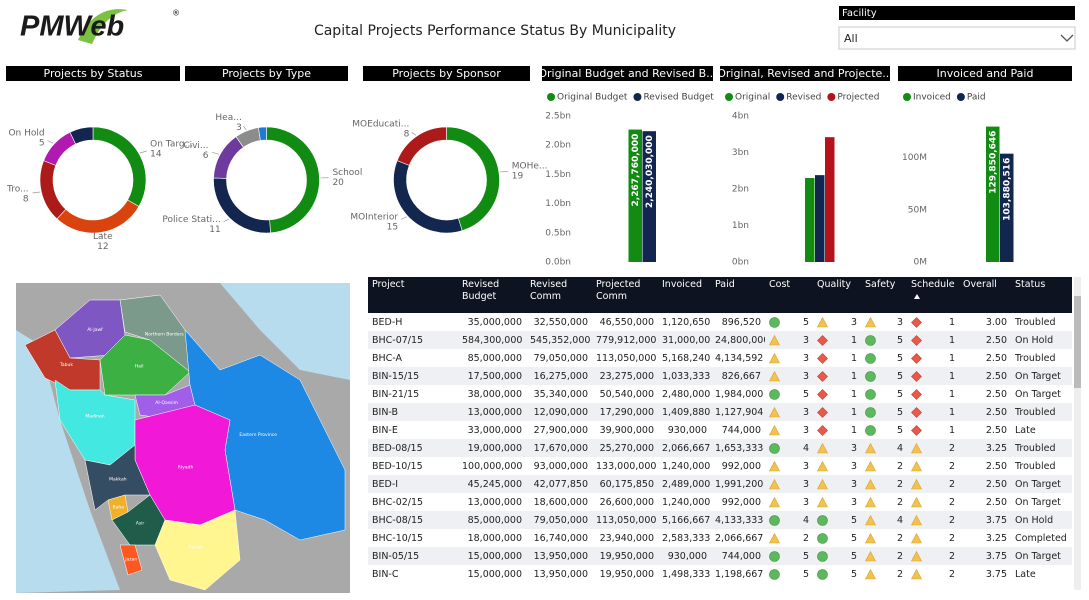 The image size is (1089, 600). What do you see at coordinates (206, 156) in the screenshot?
I see `donut-value: 6` at bounding box center [206, 156].